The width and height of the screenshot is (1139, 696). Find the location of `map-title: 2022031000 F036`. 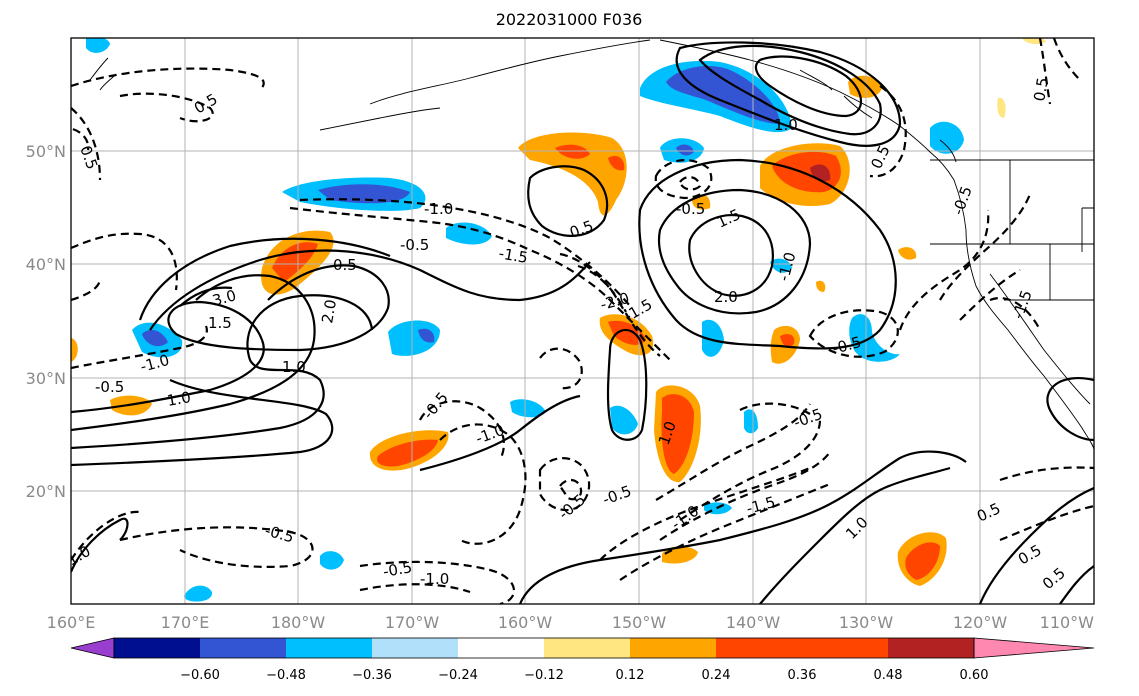

map-title: 2022031000 F036 is located at coordinates (569, 19).